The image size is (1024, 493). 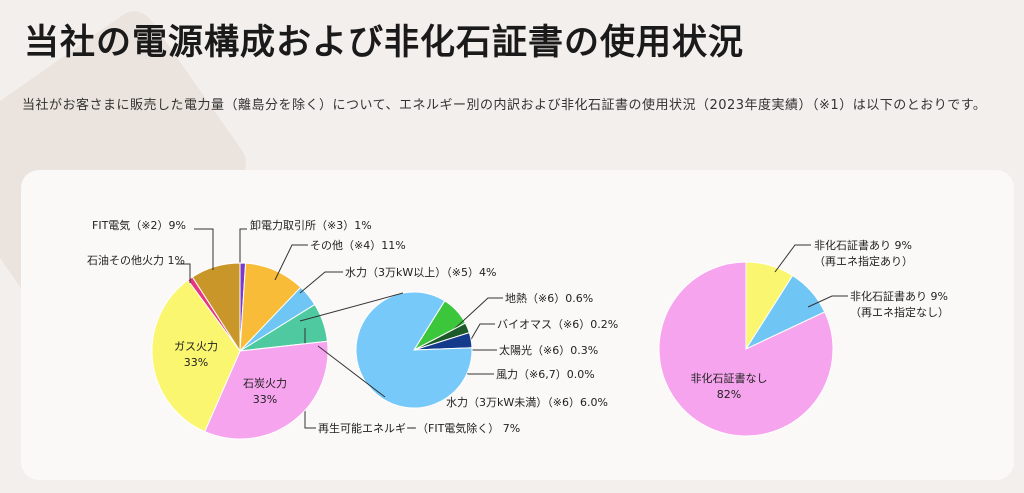 What do you see at coordinates (827, 301) in the screenshot?
I see `leader-line-certificate-non-renewable` at bounding box center [827, 301].